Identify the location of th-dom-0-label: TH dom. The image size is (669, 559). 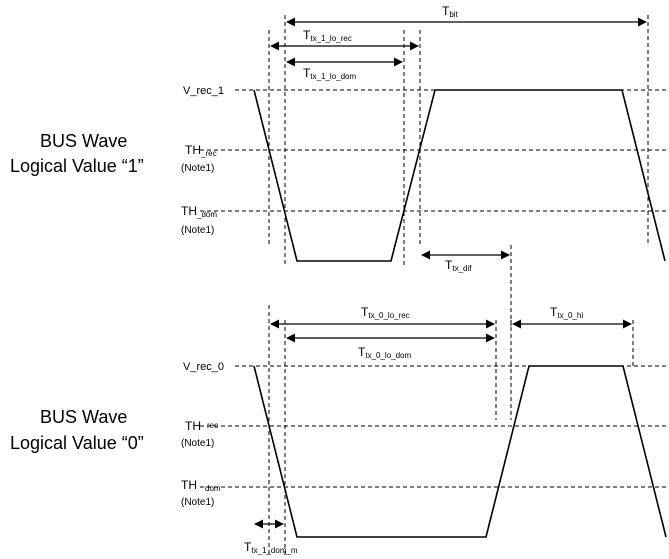
(201, 485).